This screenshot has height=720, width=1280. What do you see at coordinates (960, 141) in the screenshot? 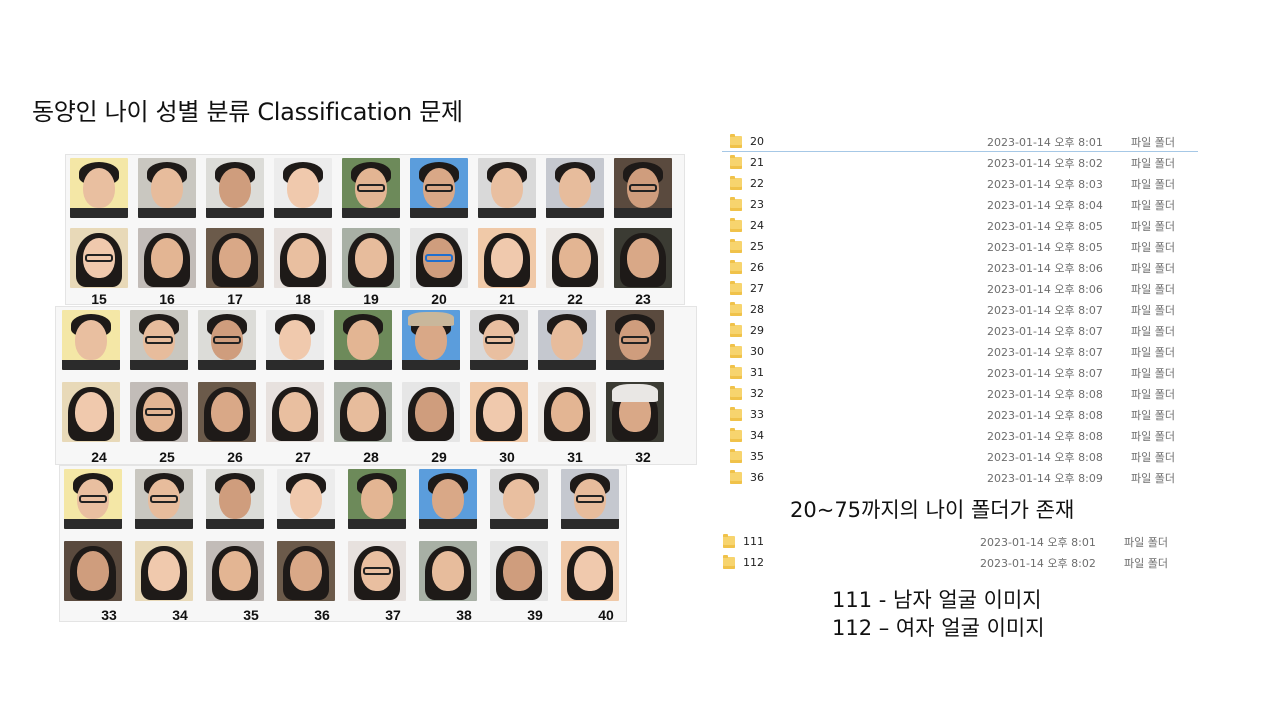
I see `folder-row: 20 2023-01-14 오후 8:01 파일 폴더` at bounding box center [960, 141].